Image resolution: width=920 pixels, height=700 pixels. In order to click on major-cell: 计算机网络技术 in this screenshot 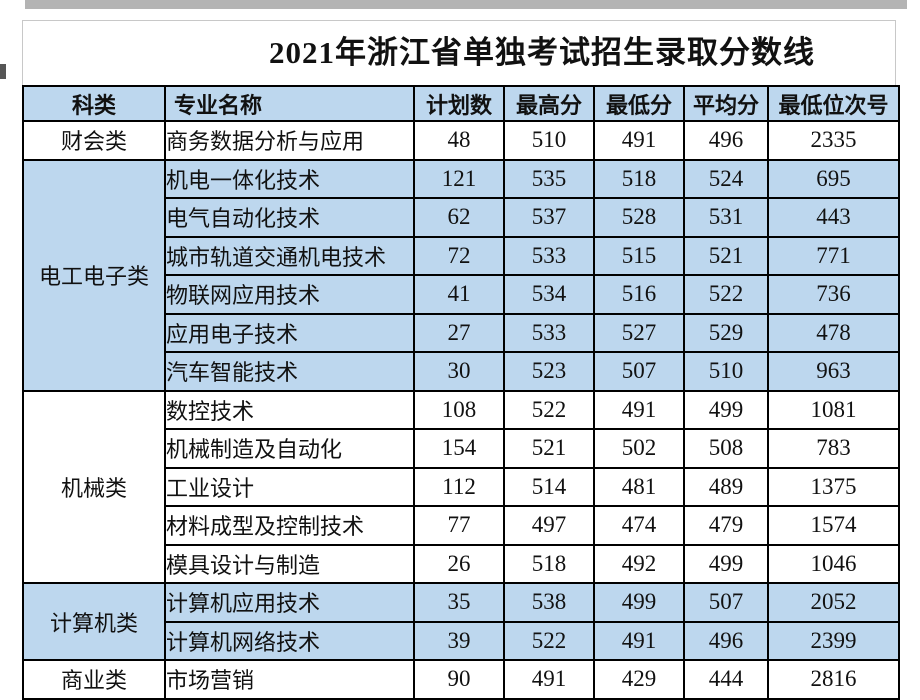, I will do `click(289, 640)`.